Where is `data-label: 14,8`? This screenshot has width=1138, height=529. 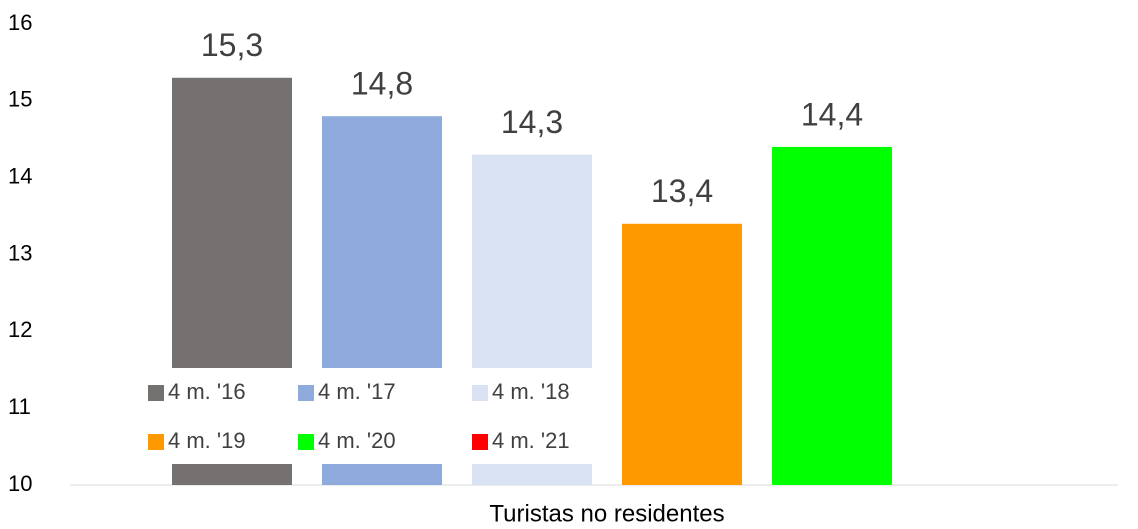
data-label: 14,8 is located at coordinates (382, 84).